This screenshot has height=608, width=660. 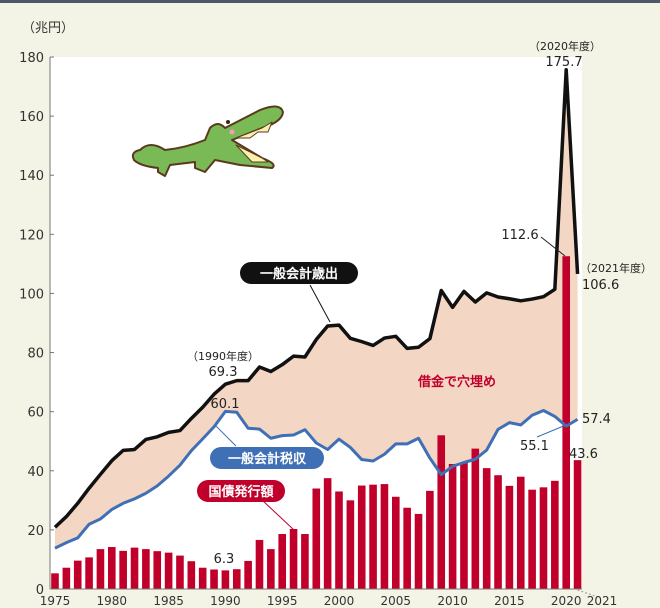 I want to click on annotation-2020-expenditure: 175.7, so click(x=563, y=62).